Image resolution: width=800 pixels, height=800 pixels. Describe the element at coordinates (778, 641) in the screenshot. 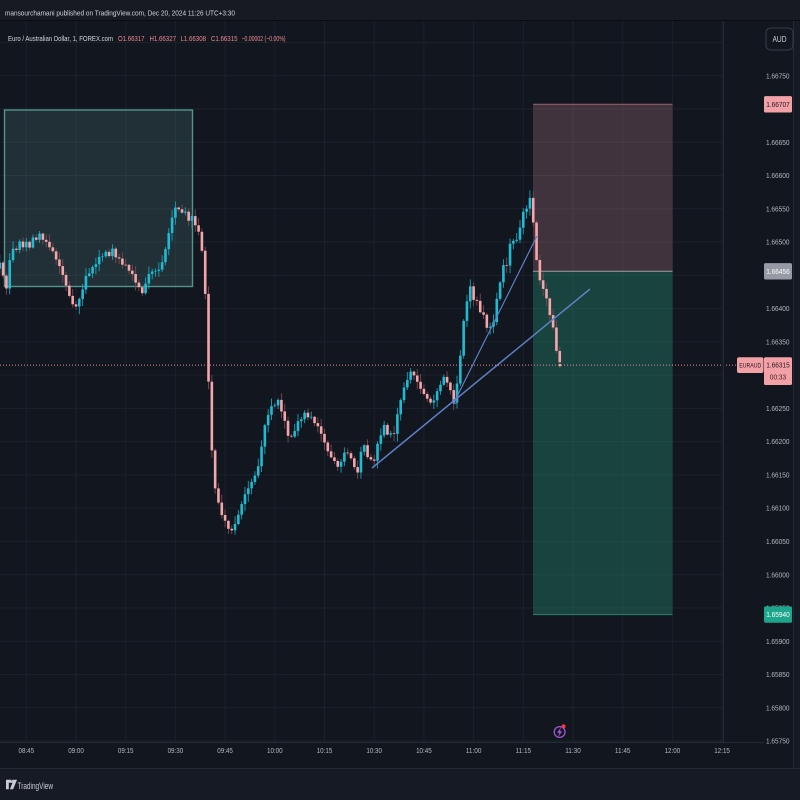

I see `svg-text: 1.65900` at that location.